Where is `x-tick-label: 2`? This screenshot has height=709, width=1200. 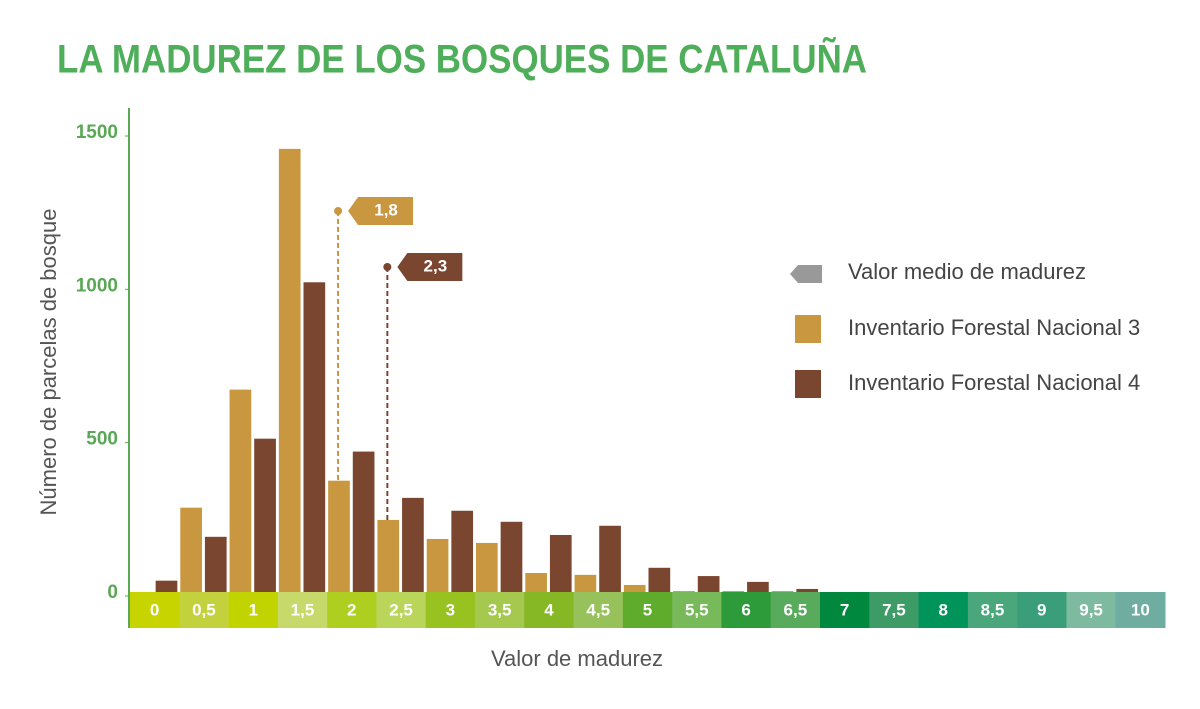
x-tick-label: 2 is located at coordinates (351, 609).